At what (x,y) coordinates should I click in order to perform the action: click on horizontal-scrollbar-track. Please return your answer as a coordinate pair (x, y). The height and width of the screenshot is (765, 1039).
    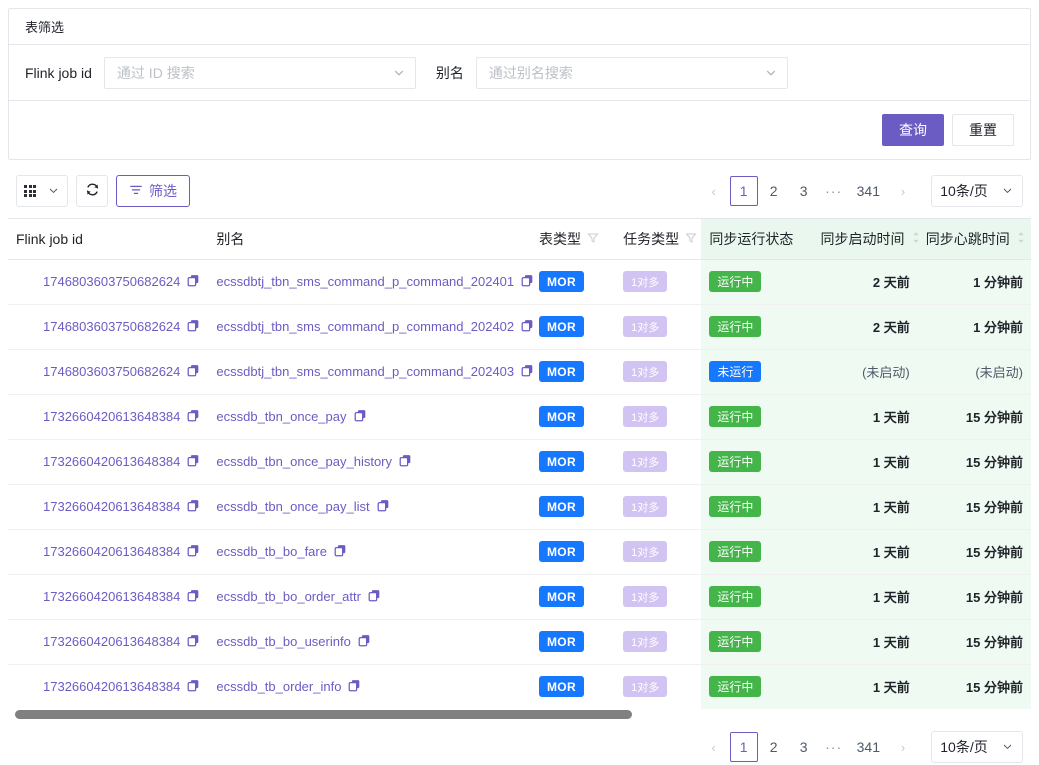
    Looking at the image, I should click on (358, 714).